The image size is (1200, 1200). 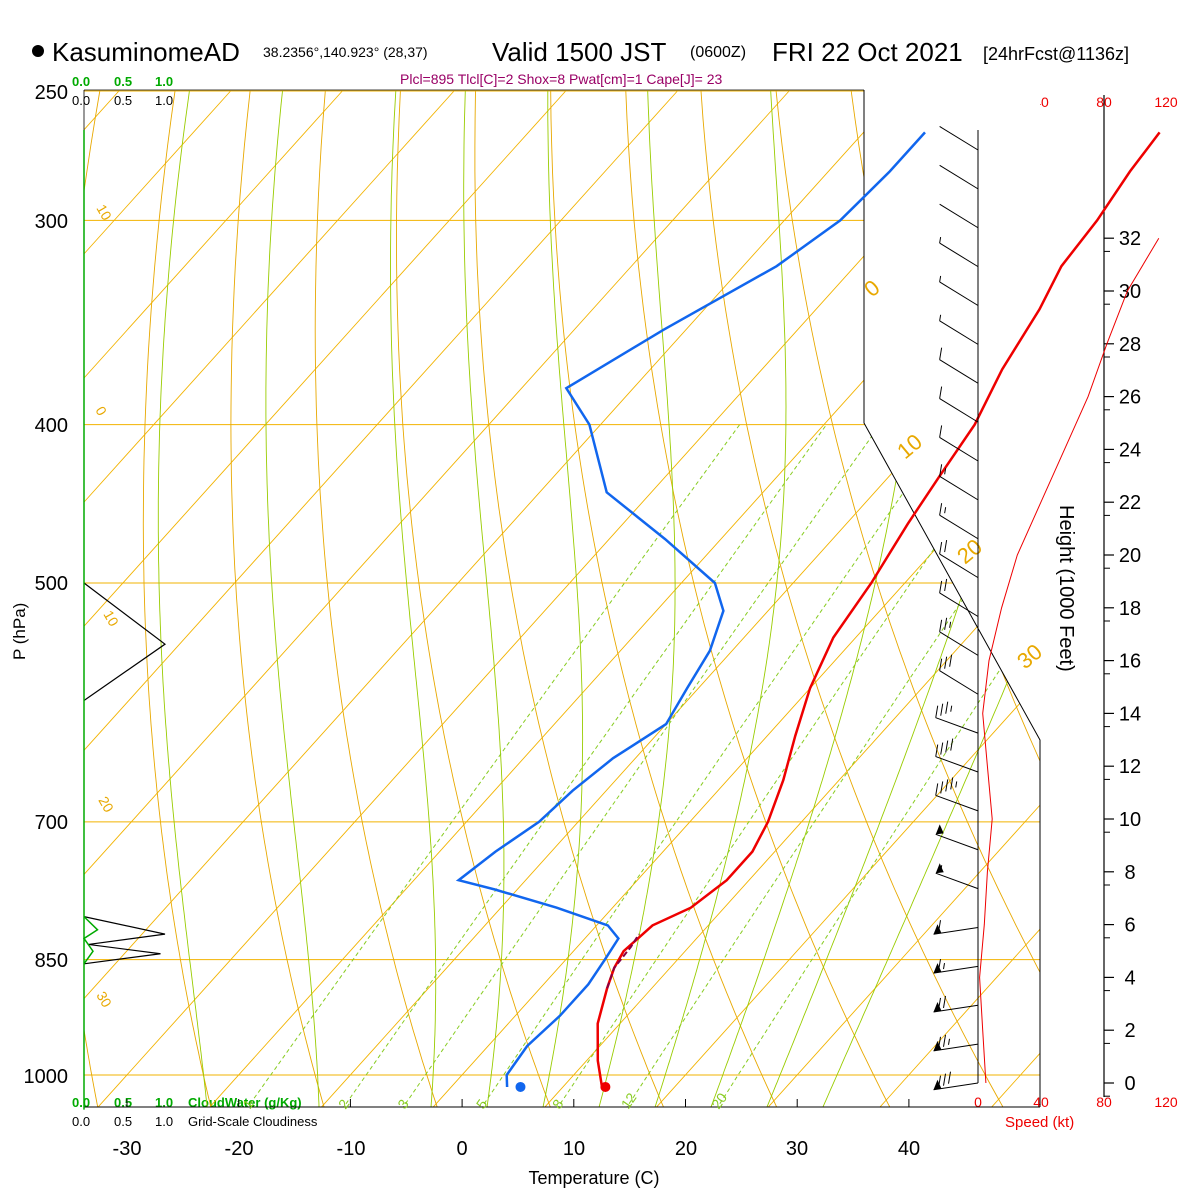 I want to click on station-dot-icon, so click(x=38, y=51).